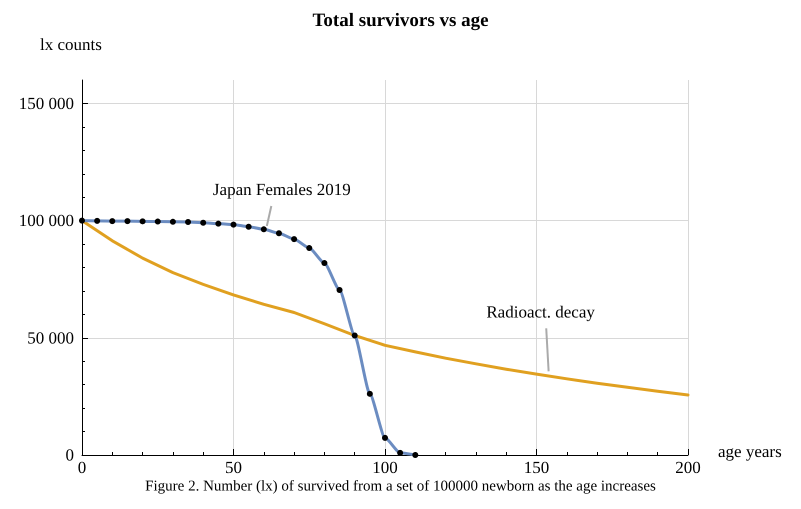  What do you see at coordinates (541, 312) in the screenshot?
I see `annotation: Radioact. decay` at bounding box center [541, 312].